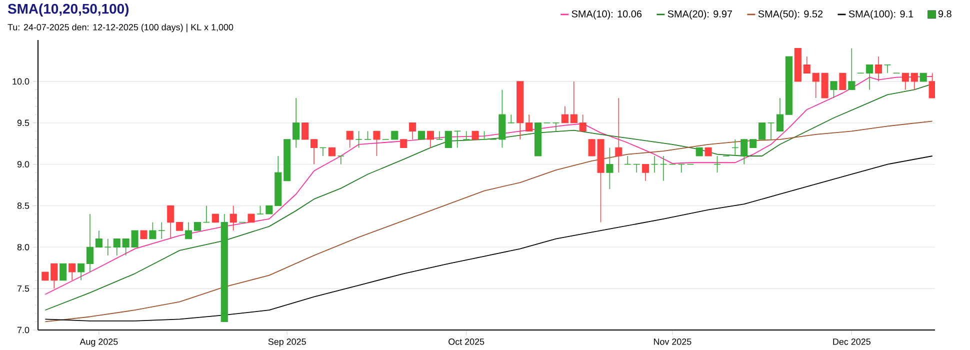 The image size is (970, 350). I want to click on y-tick-label: 8.5, so click(23, 205).